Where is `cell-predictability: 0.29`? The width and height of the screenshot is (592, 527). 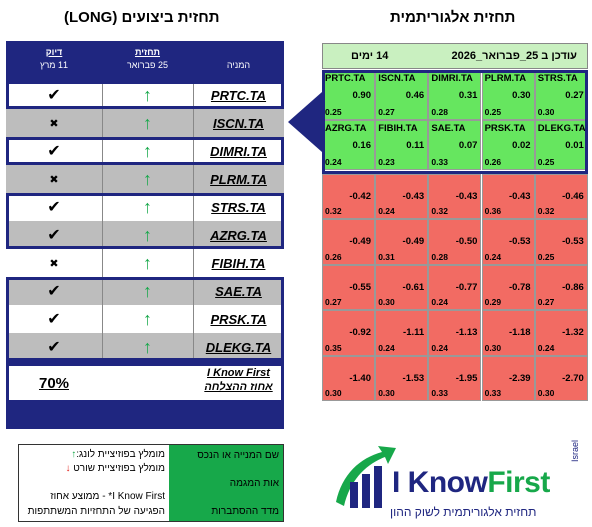 cell-predictability: 0.29 is located at coordinates (493, 302).